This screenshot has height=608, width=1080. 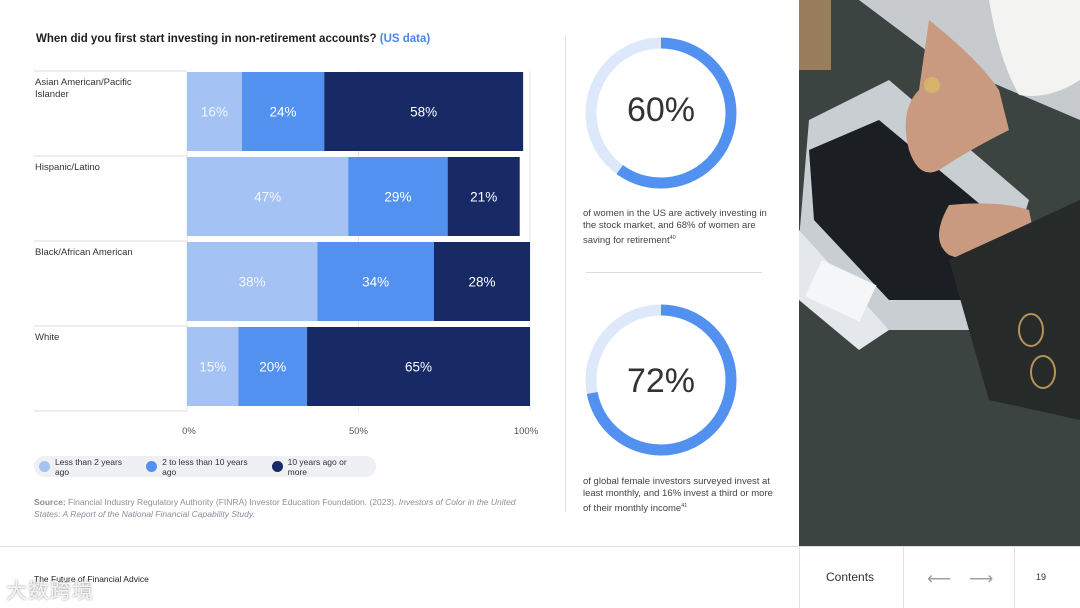 I want to click on legend-label: Less than 2 years ago, so click(x=88, y=466).